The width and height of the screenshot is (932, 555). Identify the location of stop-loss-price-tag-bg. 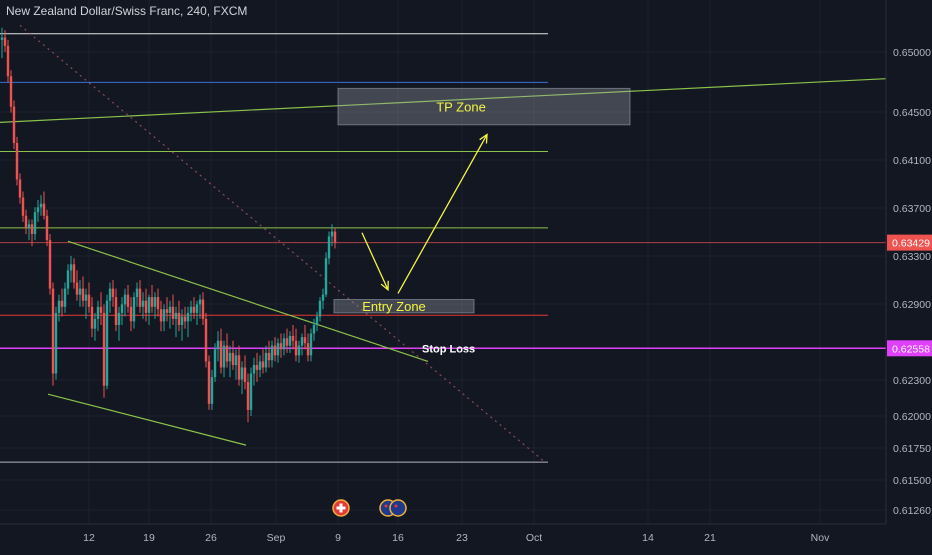
(909, 348).